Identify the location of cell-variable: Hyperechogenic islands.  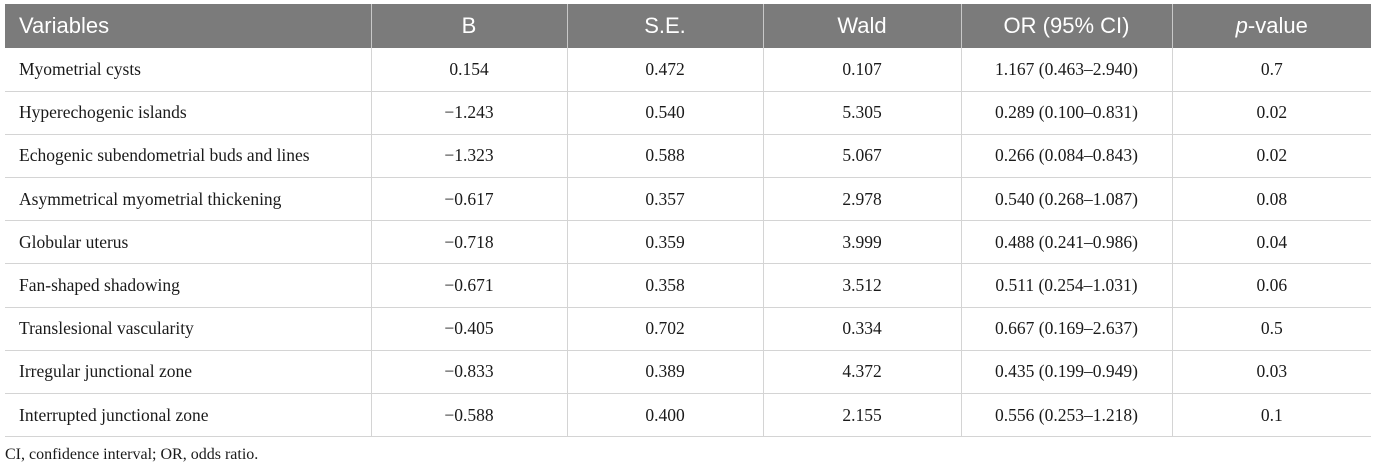
(188, 113).